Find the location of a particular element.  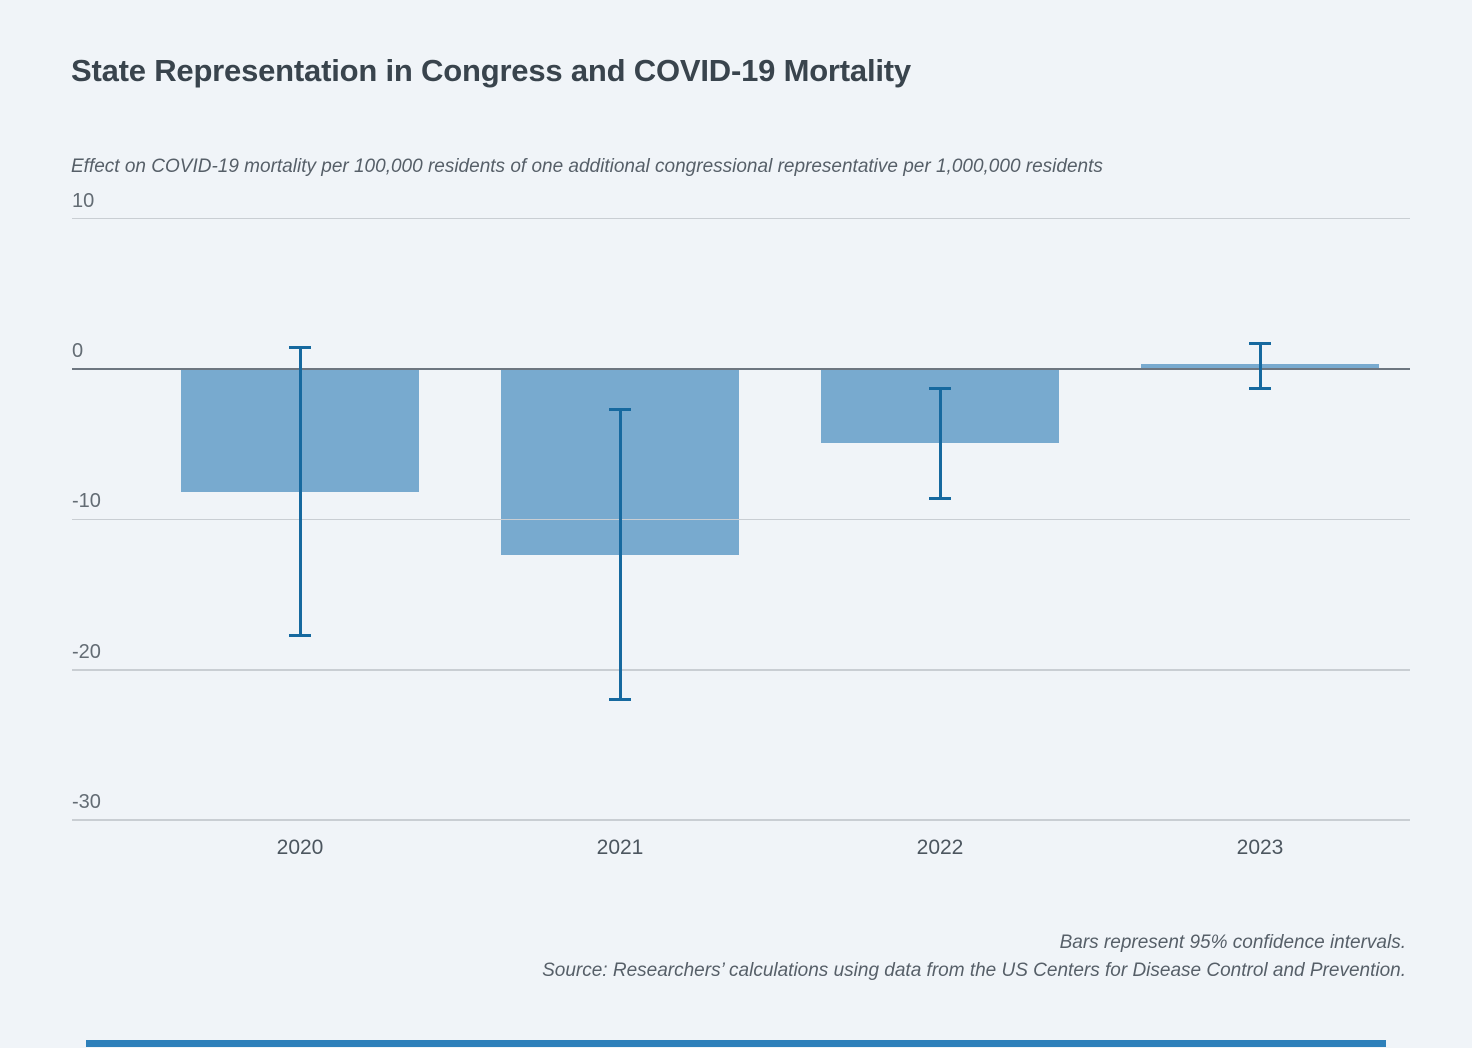

x-axis-label-2021: 2021 is located at coordinates (620, 847).